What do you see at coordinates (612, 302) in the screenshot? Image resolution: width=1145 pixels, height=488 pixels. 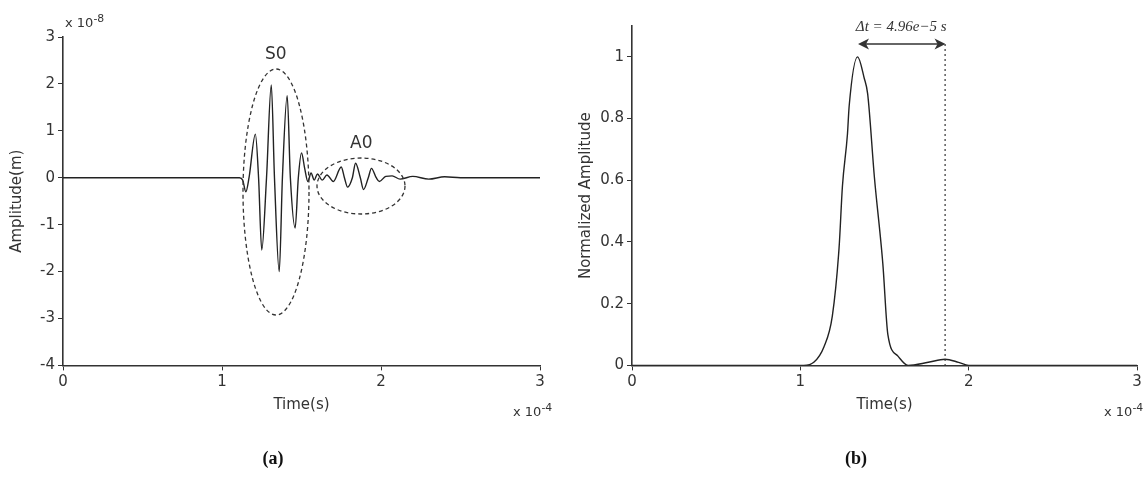 I see `y-tick-label: 0.2` at bounding box center [612, 302].